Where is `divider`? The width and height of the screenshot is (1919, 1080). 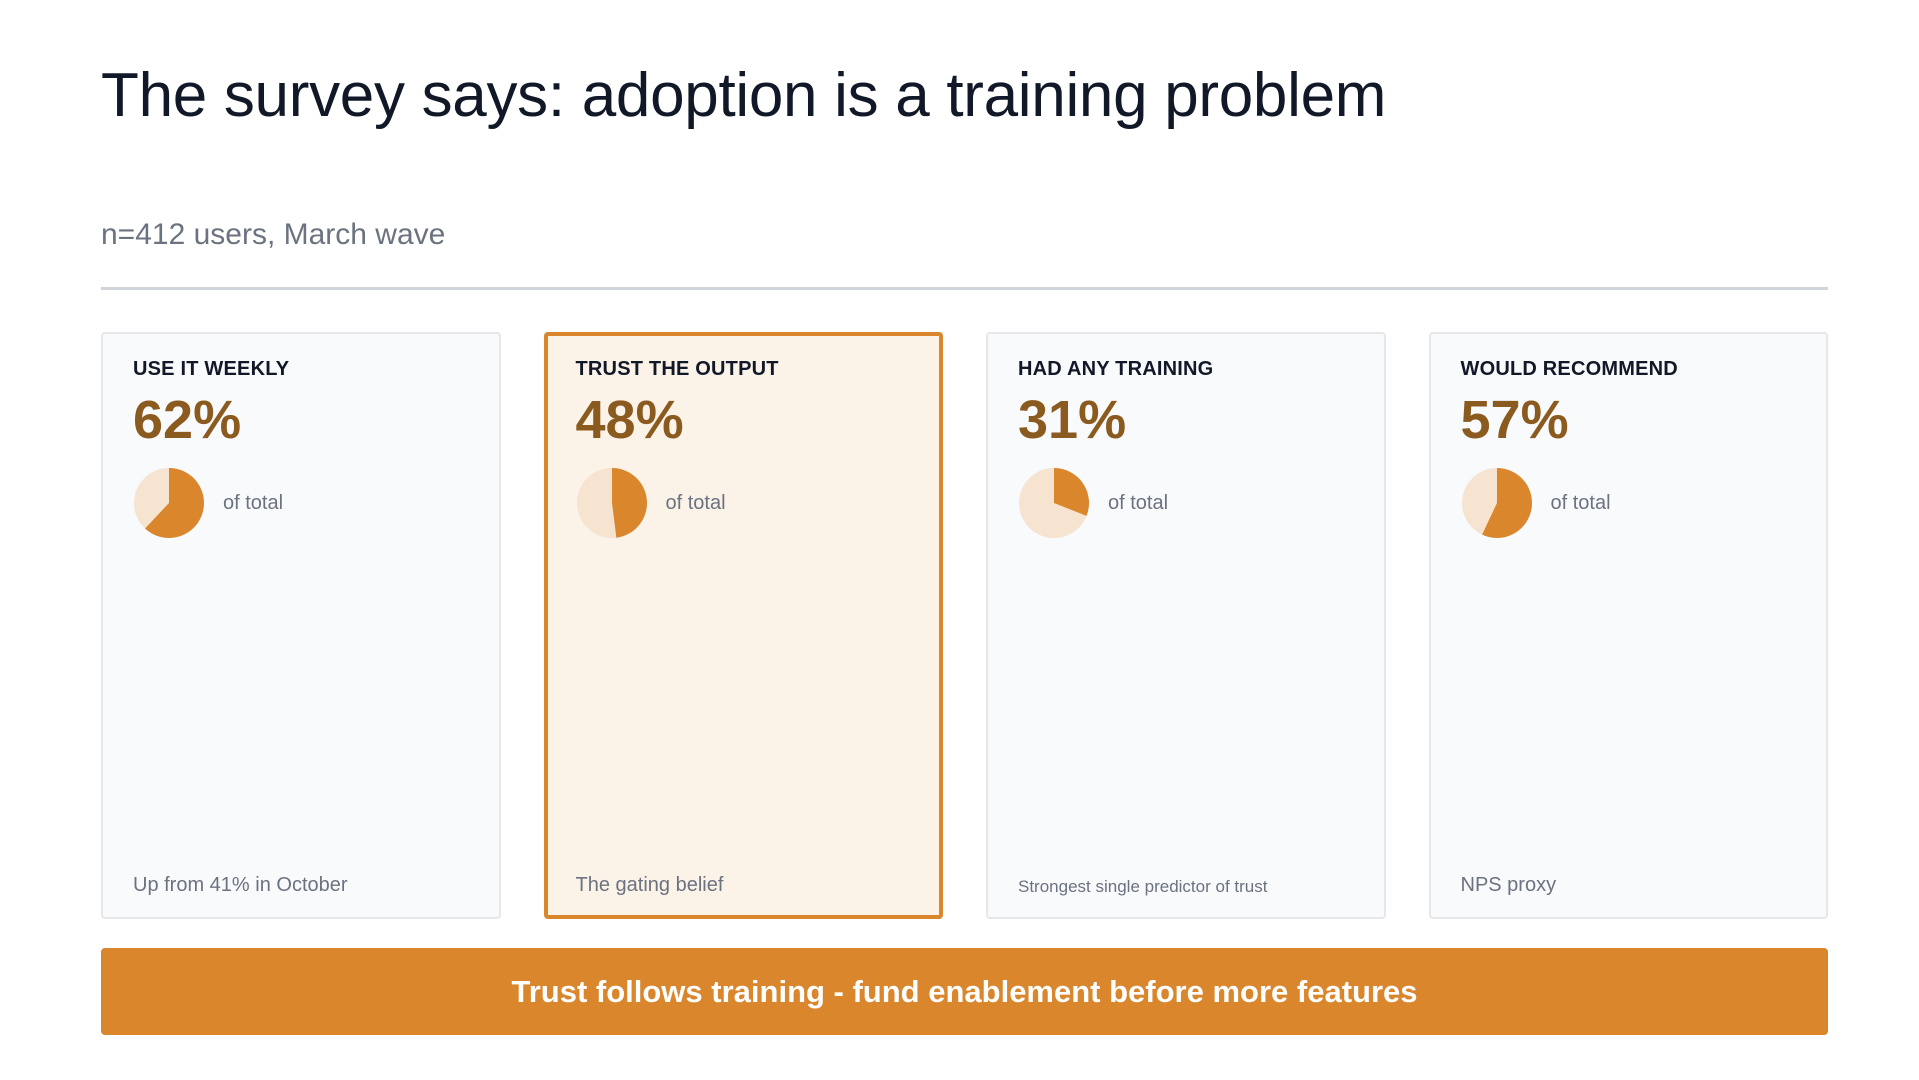 divider is located at coordinates (964, 288).